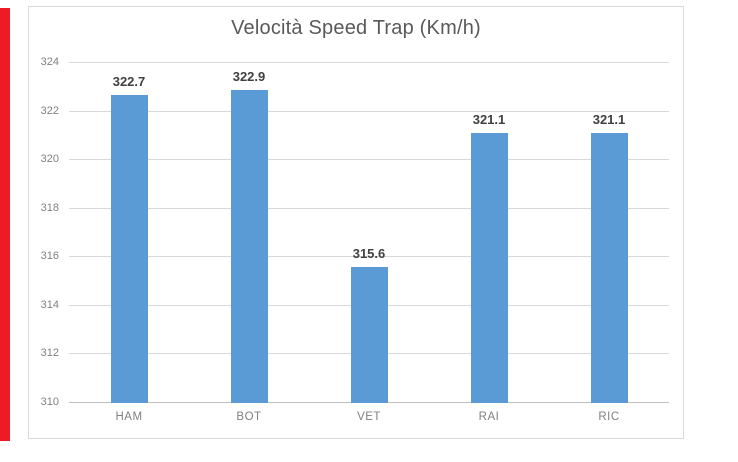  I want to click on x-axis-category-label: RAI, so click(489, 417).